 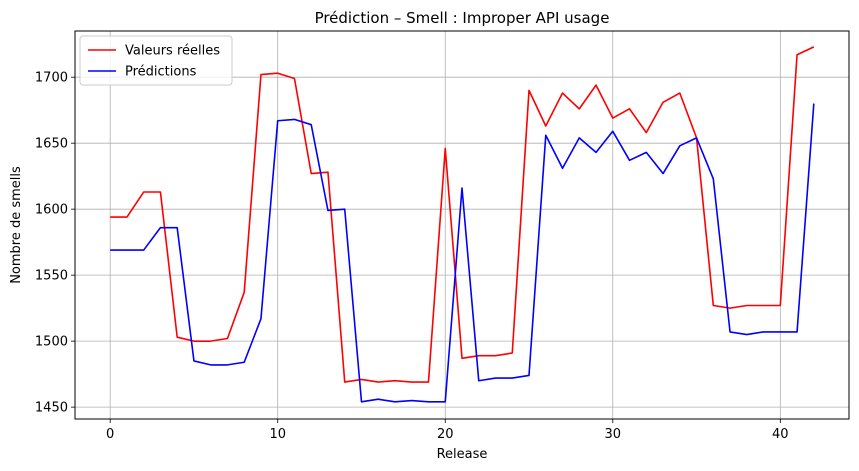 I want to click on y-tick-label: 1550, so click(x=51, y=276).